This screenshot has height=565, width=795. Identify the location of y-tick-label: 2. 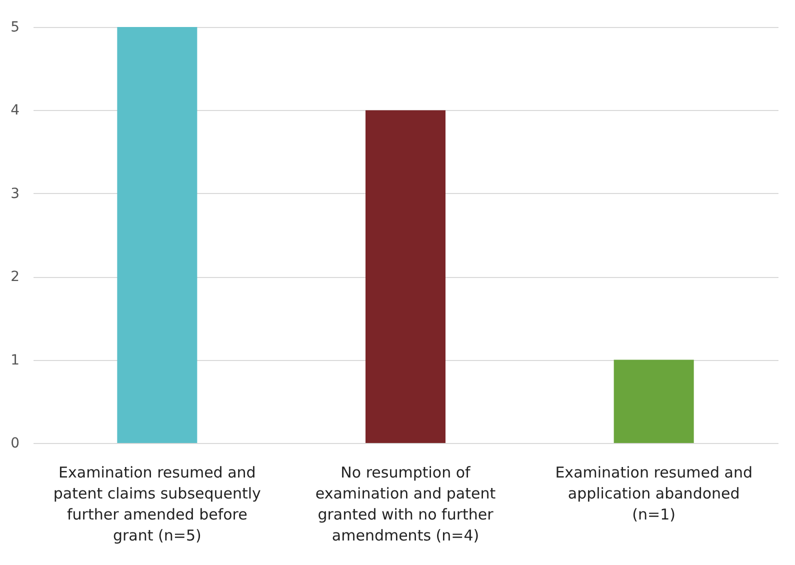
(15, 277).